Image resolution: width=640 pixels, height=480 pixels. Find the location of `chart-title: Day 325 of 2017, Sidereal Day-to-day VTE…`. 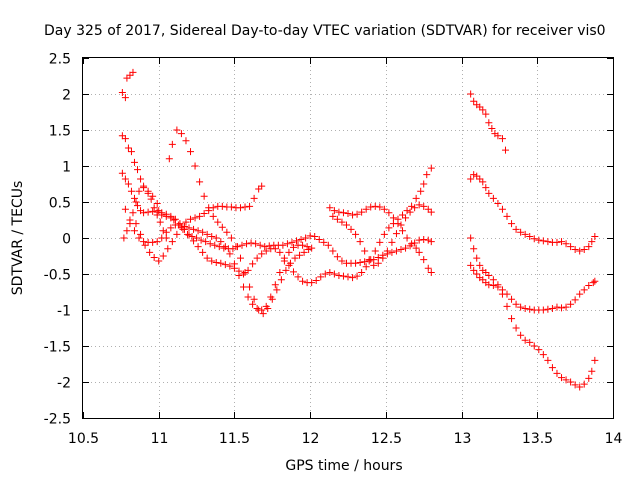

chart-title: Day 325 of 2017, Sidereal Day-to-day VTE… is located at coordinates (325, 31).